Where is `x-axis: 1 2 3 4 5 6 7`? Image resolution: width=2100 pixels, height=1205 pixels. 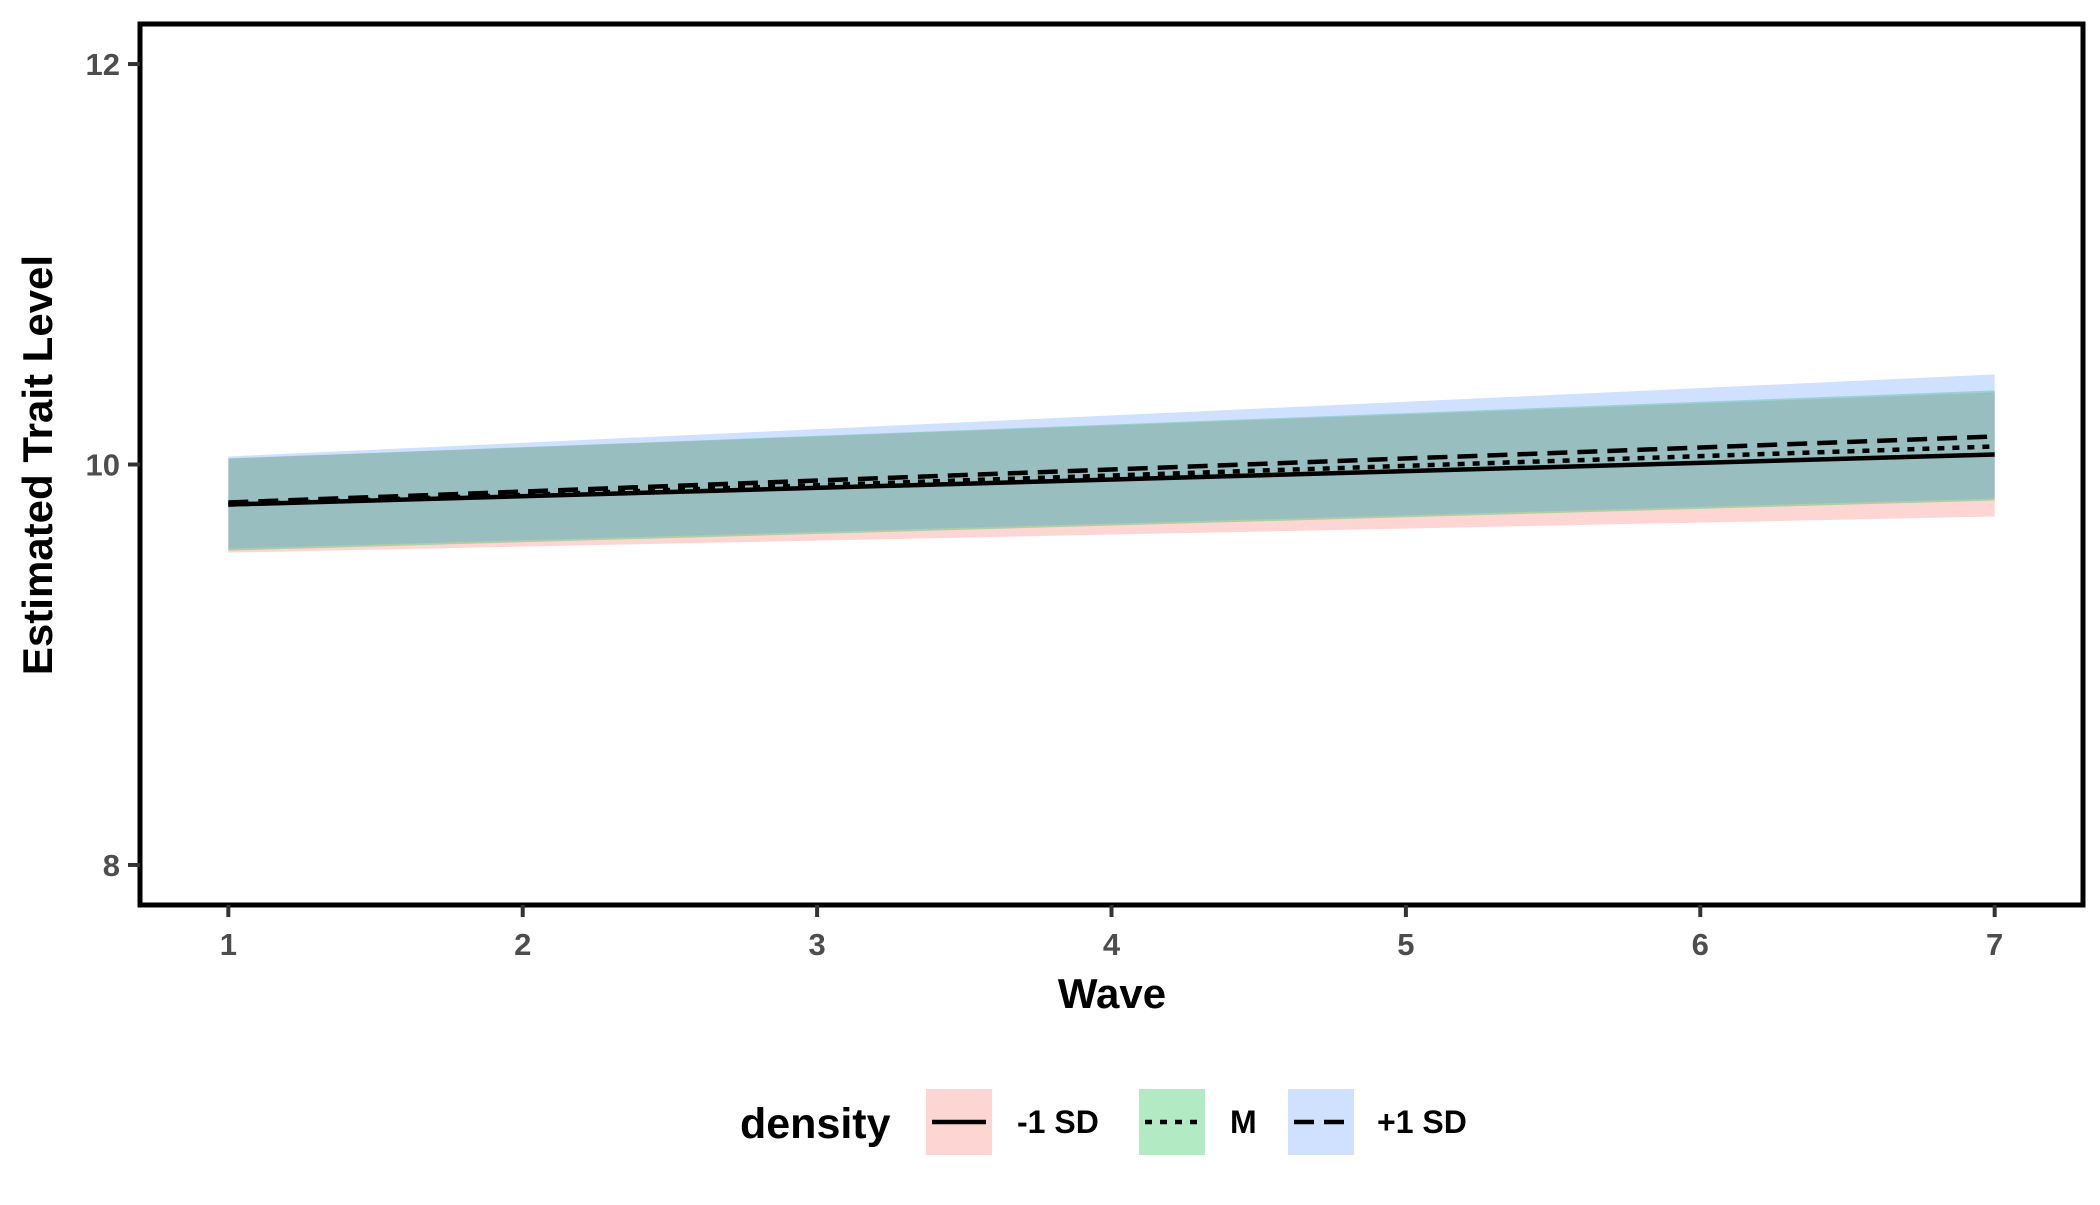 x-axis: 1 2 3 4 5 6 7 is located at coordinates (1111, 933).